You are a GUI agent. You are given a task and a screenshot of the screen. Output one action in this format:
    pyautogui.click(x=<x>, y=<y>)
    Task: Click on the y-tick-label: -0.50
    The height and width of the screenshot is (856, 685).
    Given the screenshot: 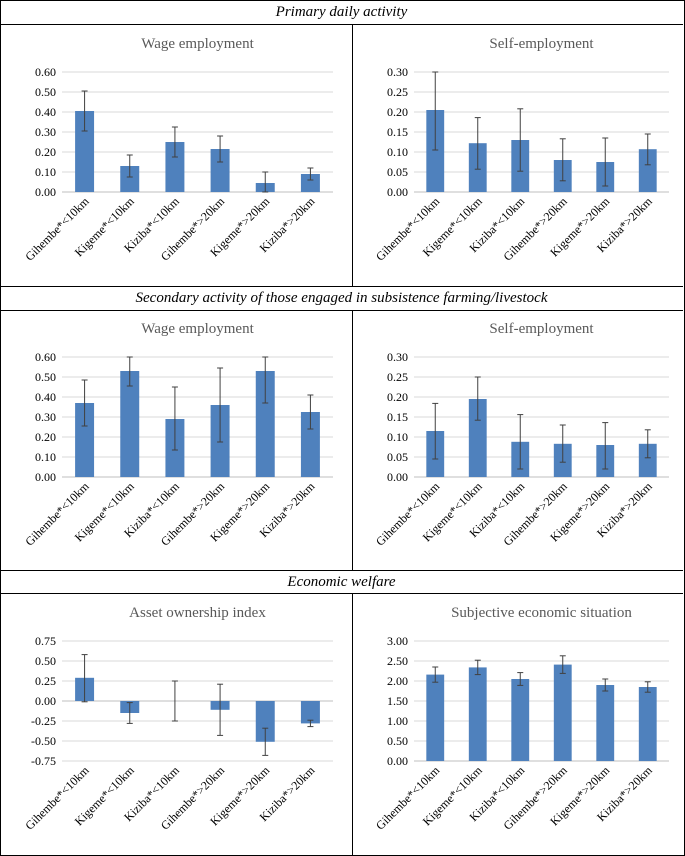 What is the action you would take?
    pyautogui.click(x=43, y=741)
    